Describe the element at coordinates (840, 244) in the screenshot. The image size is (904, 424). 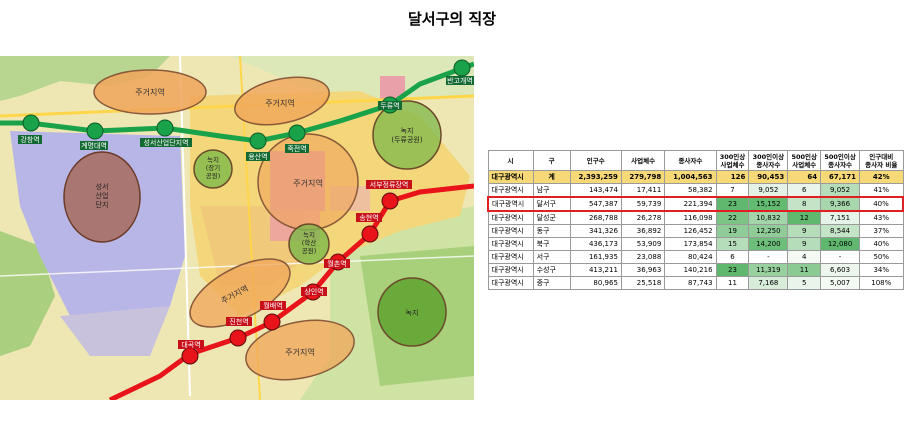
I see `table-cell: 12,080` at that location.